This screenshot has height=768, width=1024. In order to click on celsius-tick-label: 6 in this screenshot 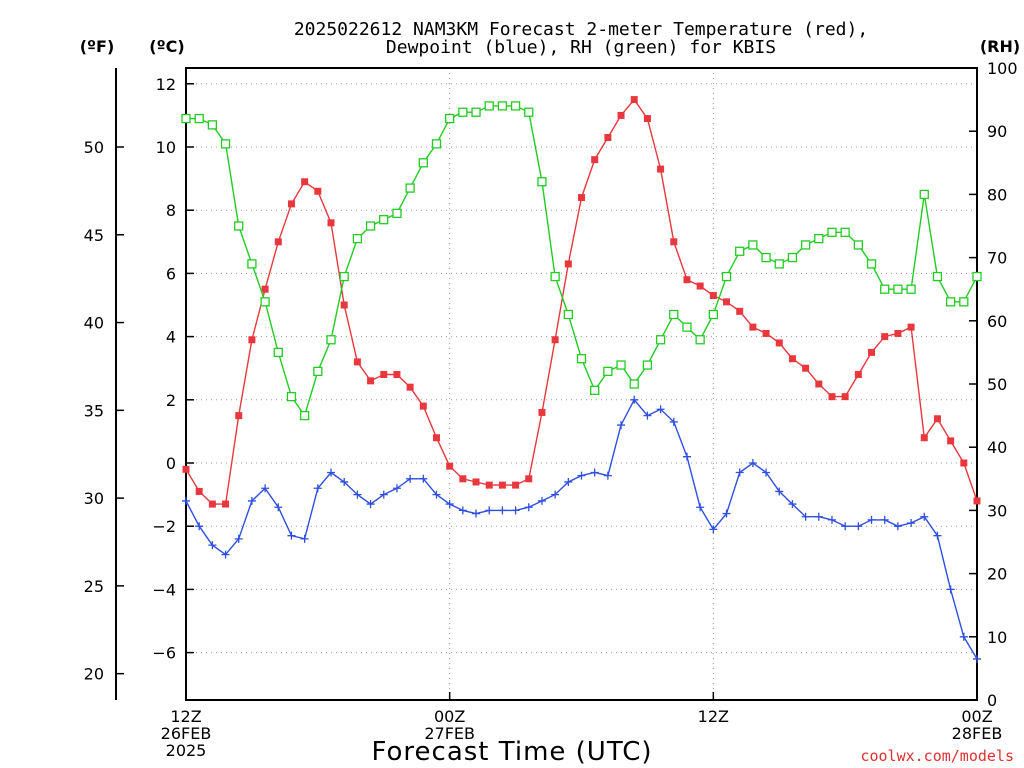, I will do `click(171, 273)`.